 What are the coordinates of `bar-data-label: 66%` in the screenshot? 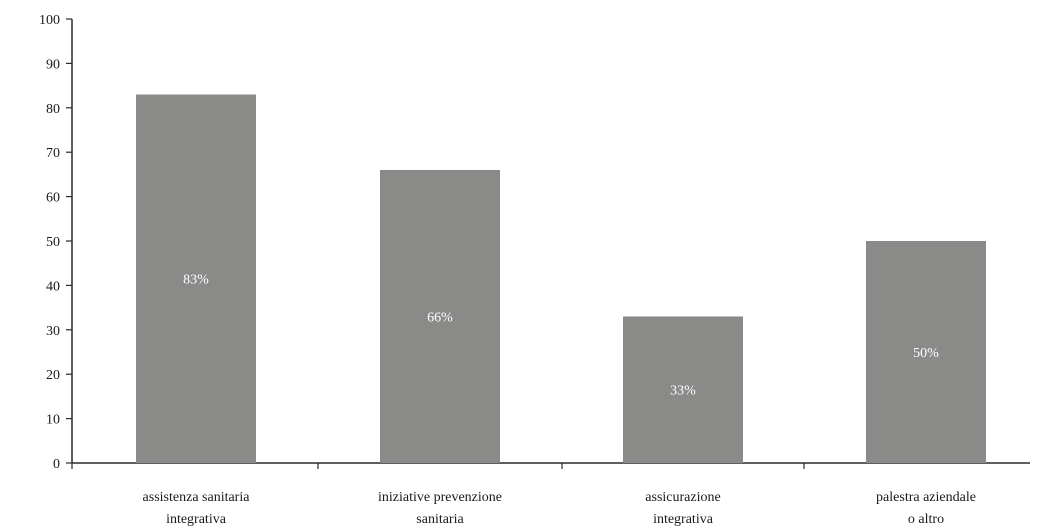 It's located at (440, 317).